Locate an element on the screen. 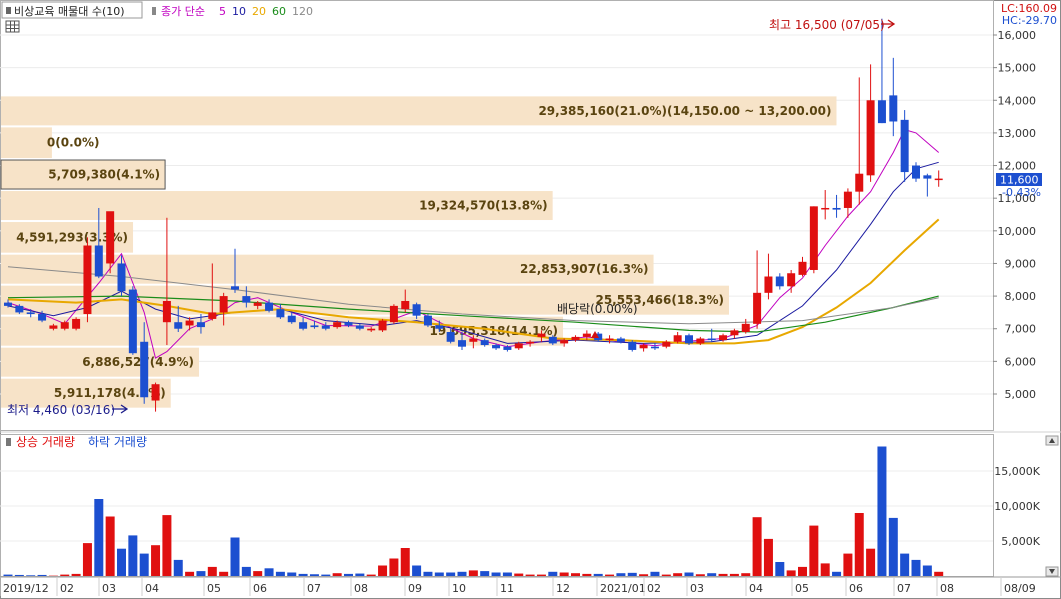  scroll-up-icon is located at coordinates (1052, 440).